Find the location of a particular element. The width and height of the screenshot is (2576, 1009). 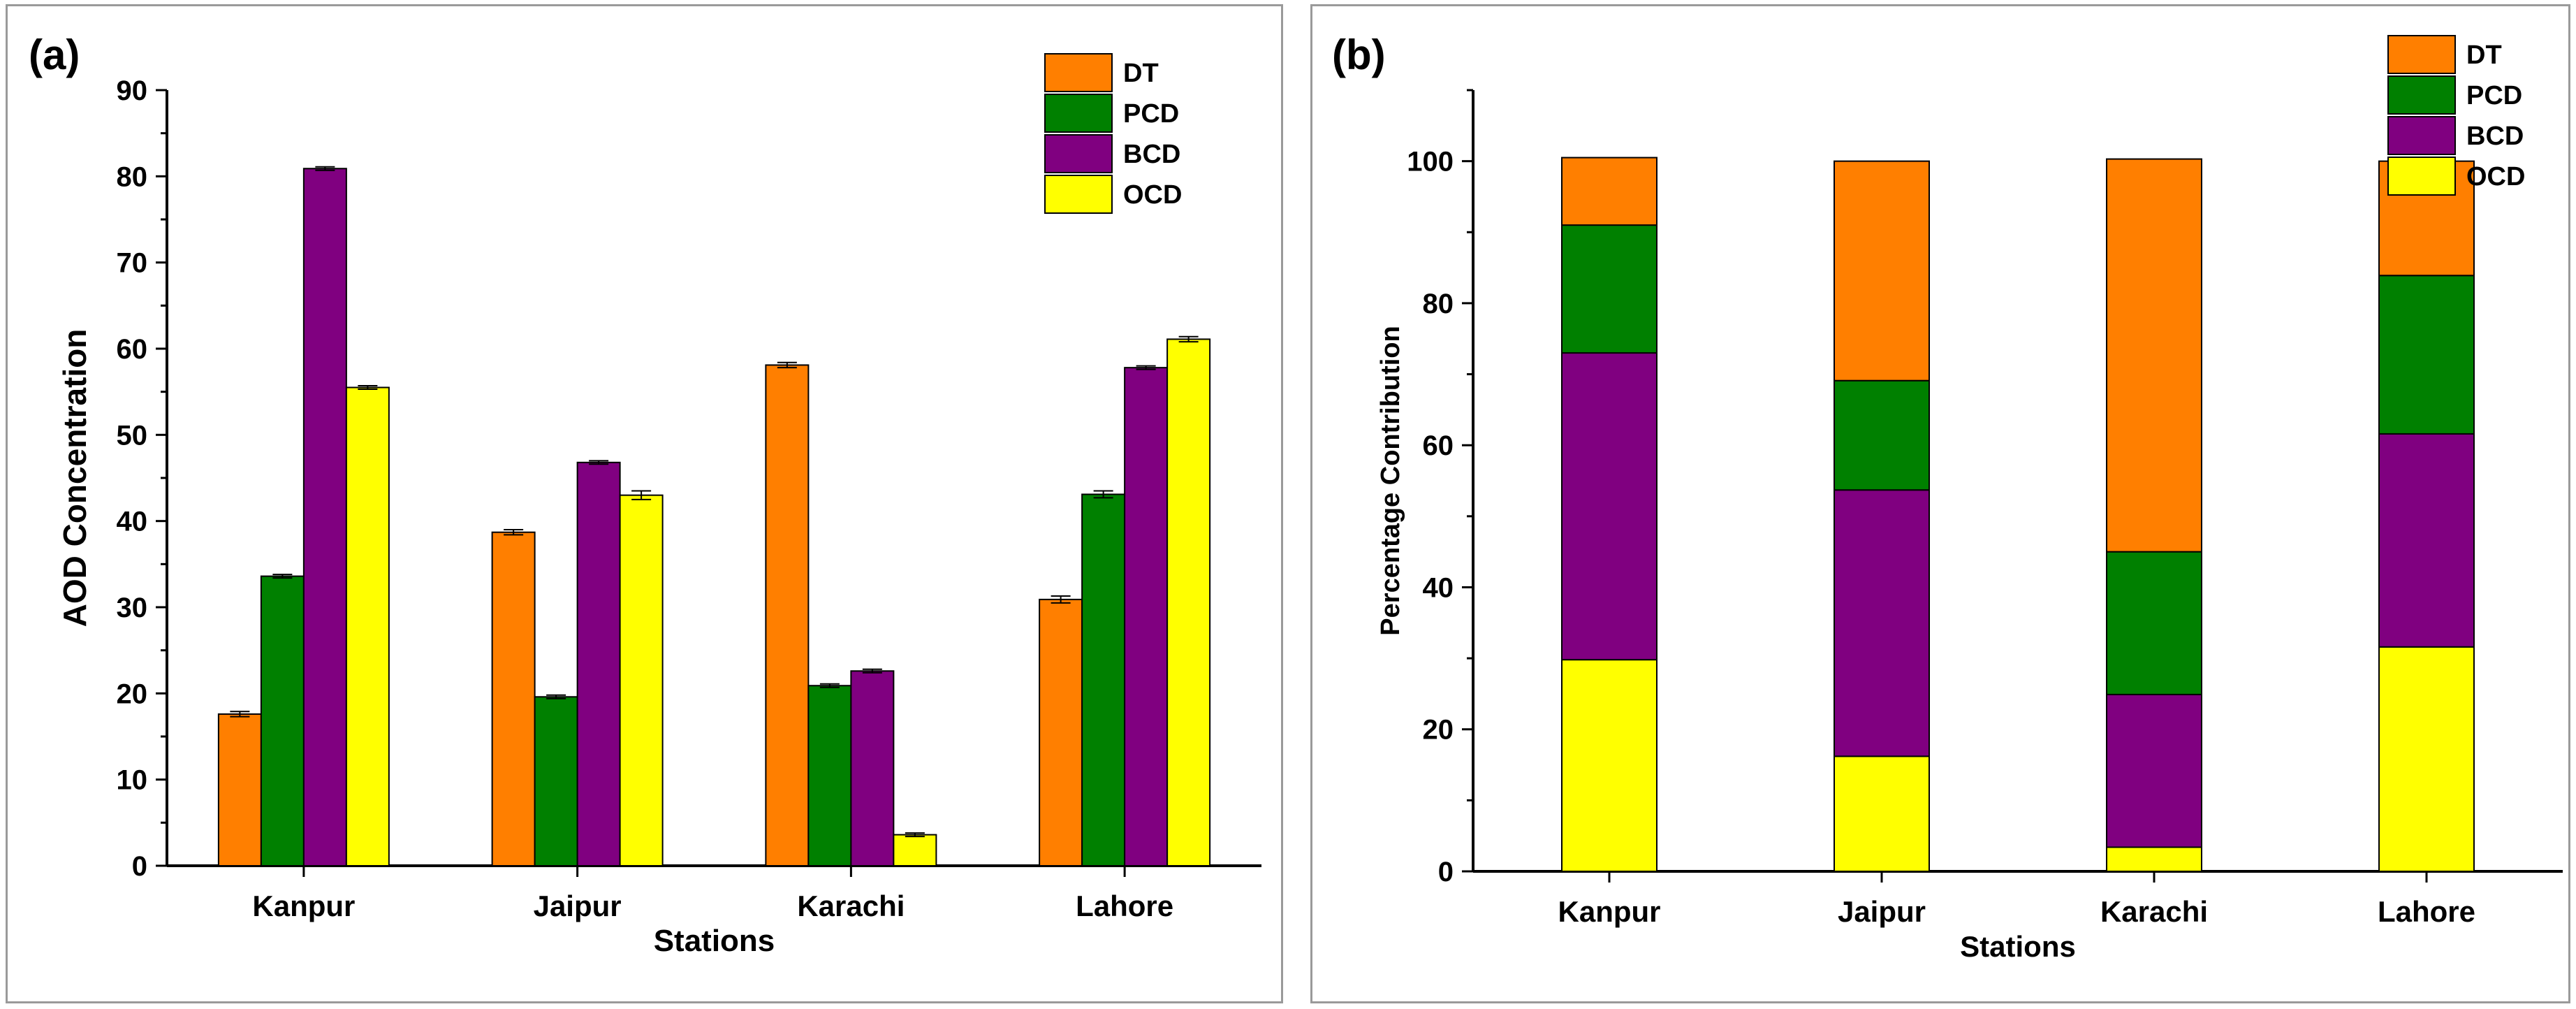

panel-a-label: (a) is located at coordinates (54, 55).